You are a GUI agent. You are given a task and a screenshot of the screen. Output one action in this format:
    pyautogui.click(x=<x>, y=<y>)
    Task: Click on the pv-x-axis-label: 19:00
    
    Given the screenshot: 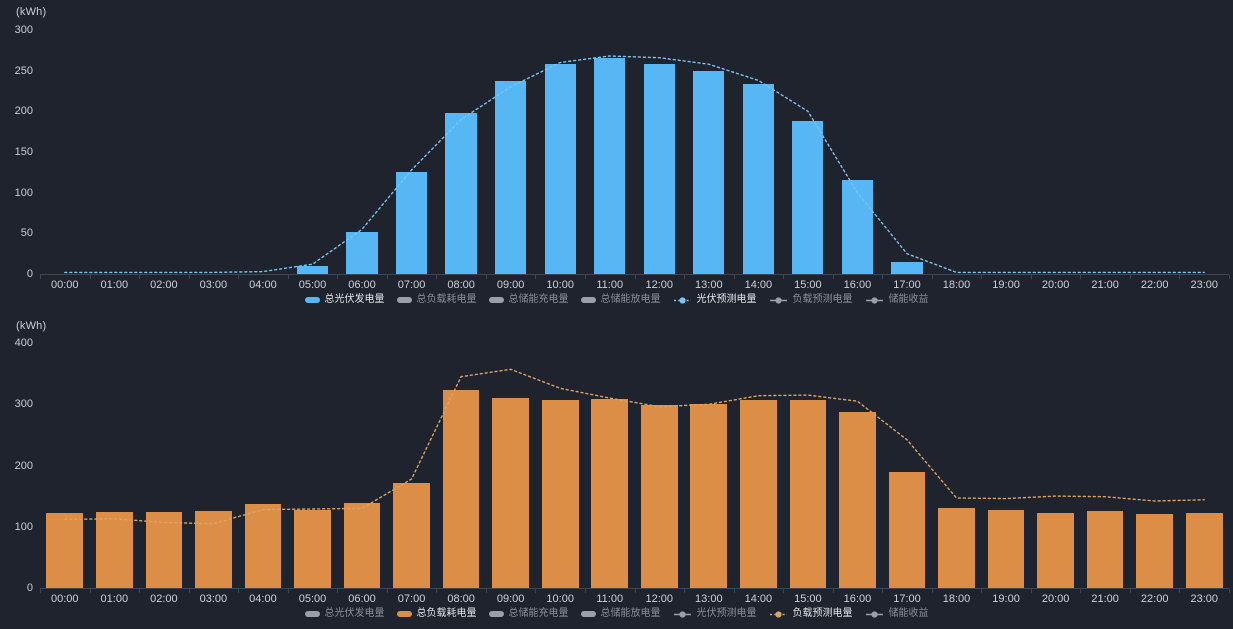 What is the action you would take?
    pyautogui.click(x=1006, y=285)
    